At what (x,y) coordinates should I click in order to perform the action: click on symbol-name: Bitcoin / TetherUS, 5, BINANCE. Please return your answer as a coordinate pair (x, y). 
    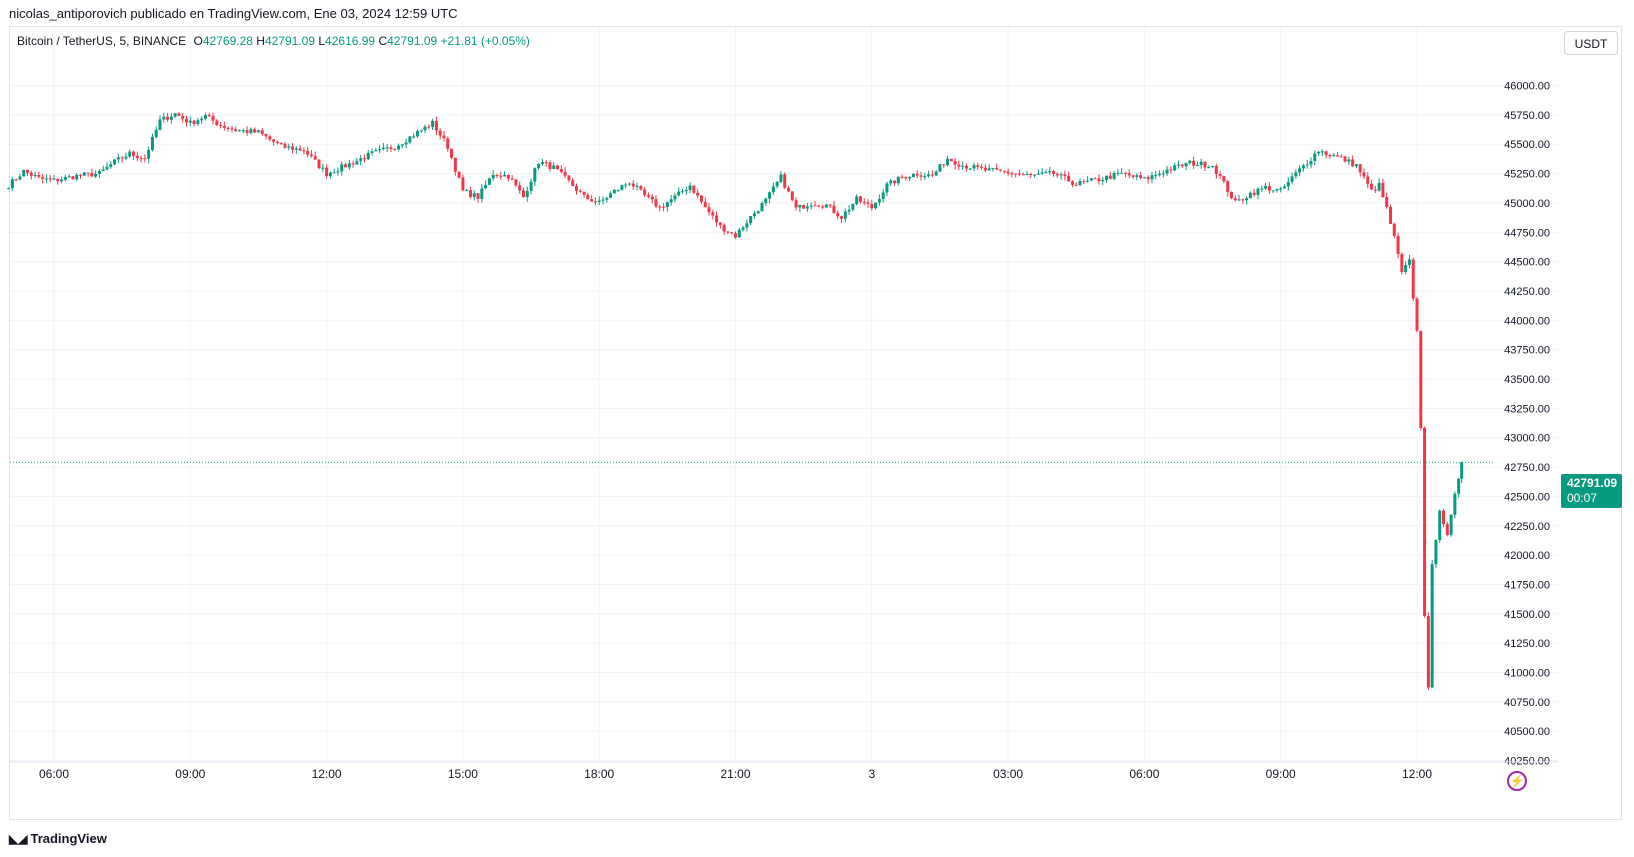
    Looking at the image, I should click on (102, 41).